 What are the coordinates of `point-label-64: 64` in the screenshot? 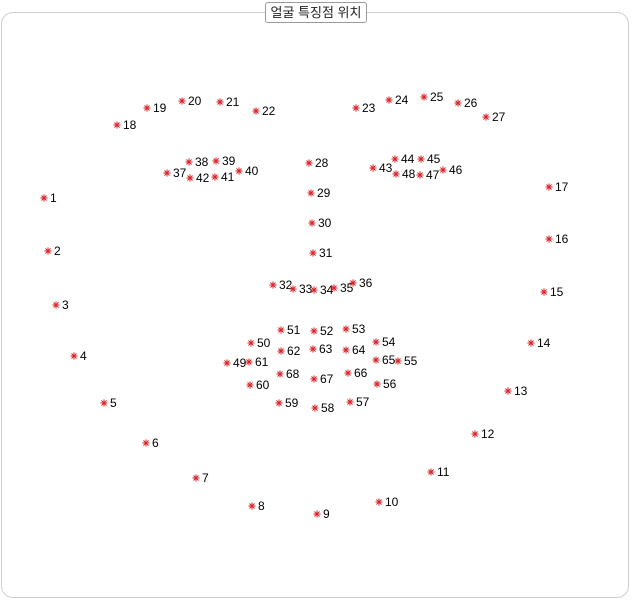 It's located at (359, 350).